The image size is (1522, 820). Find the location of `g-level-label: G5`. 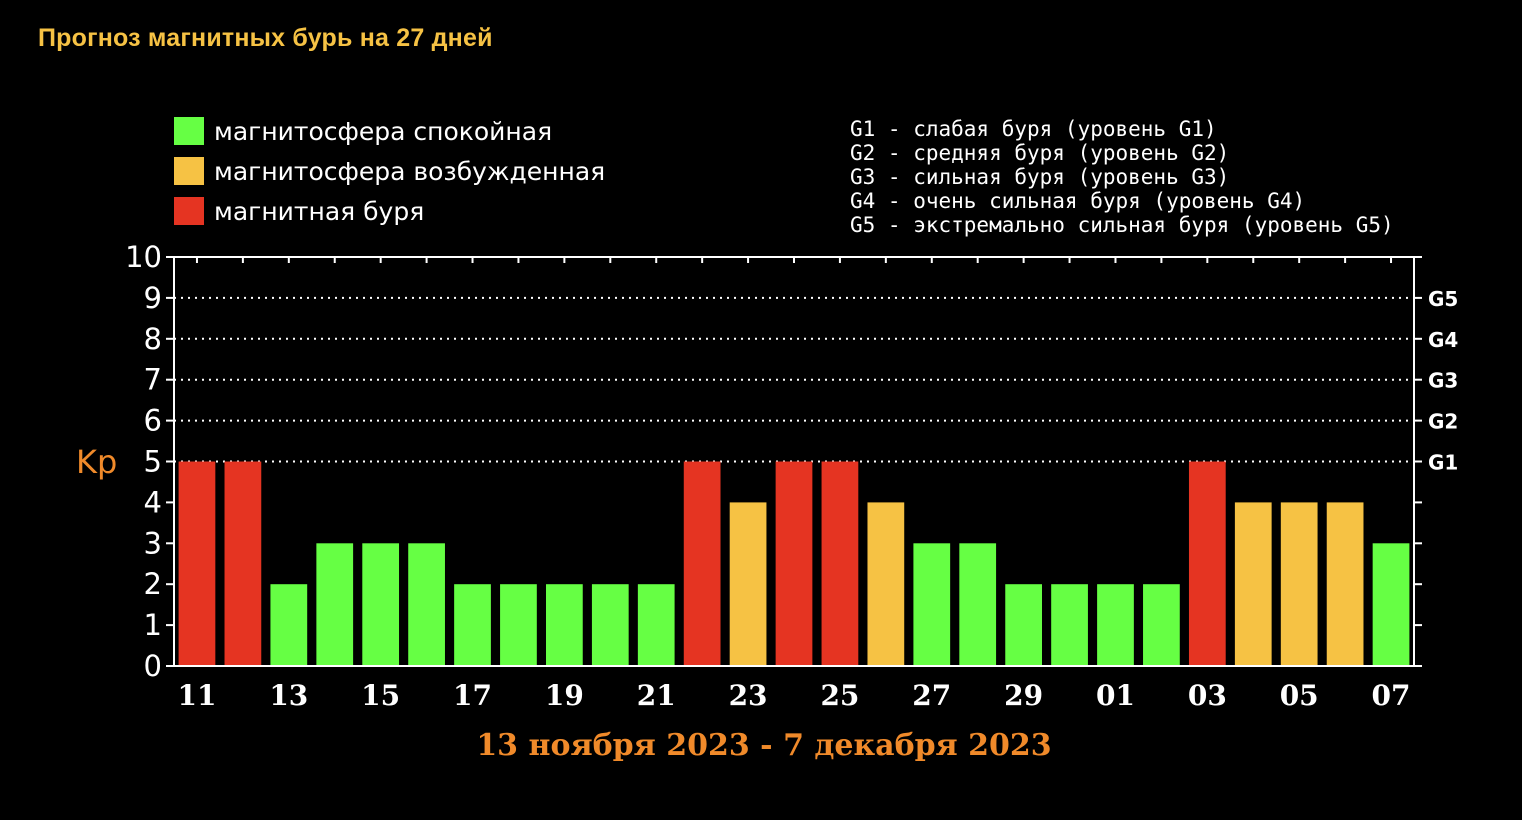

g-level-label: G5 is located at coordinates (1443, 299).